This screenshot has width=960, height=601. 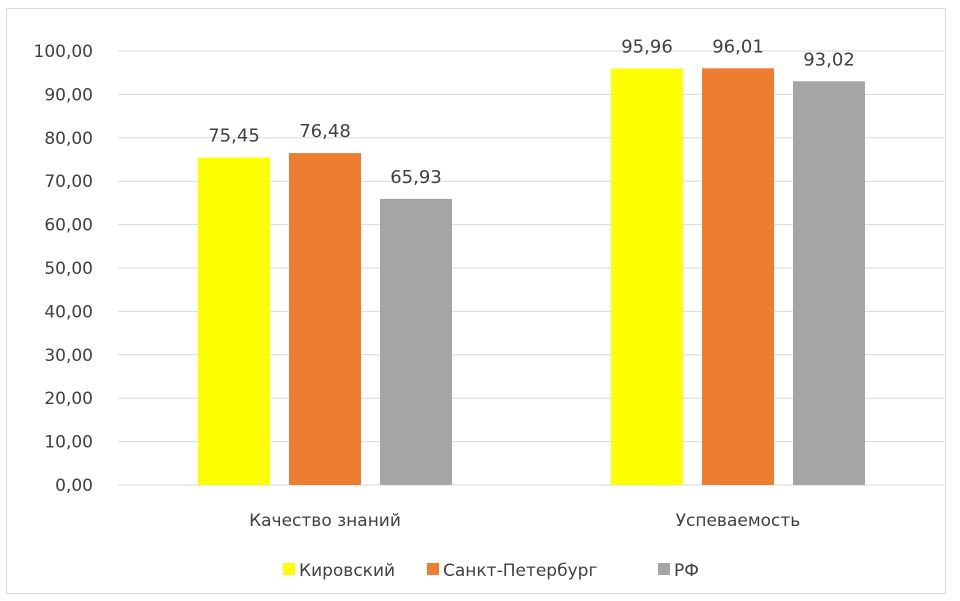 I want to click on data-label: 96,01, so click(x=738, y=46).